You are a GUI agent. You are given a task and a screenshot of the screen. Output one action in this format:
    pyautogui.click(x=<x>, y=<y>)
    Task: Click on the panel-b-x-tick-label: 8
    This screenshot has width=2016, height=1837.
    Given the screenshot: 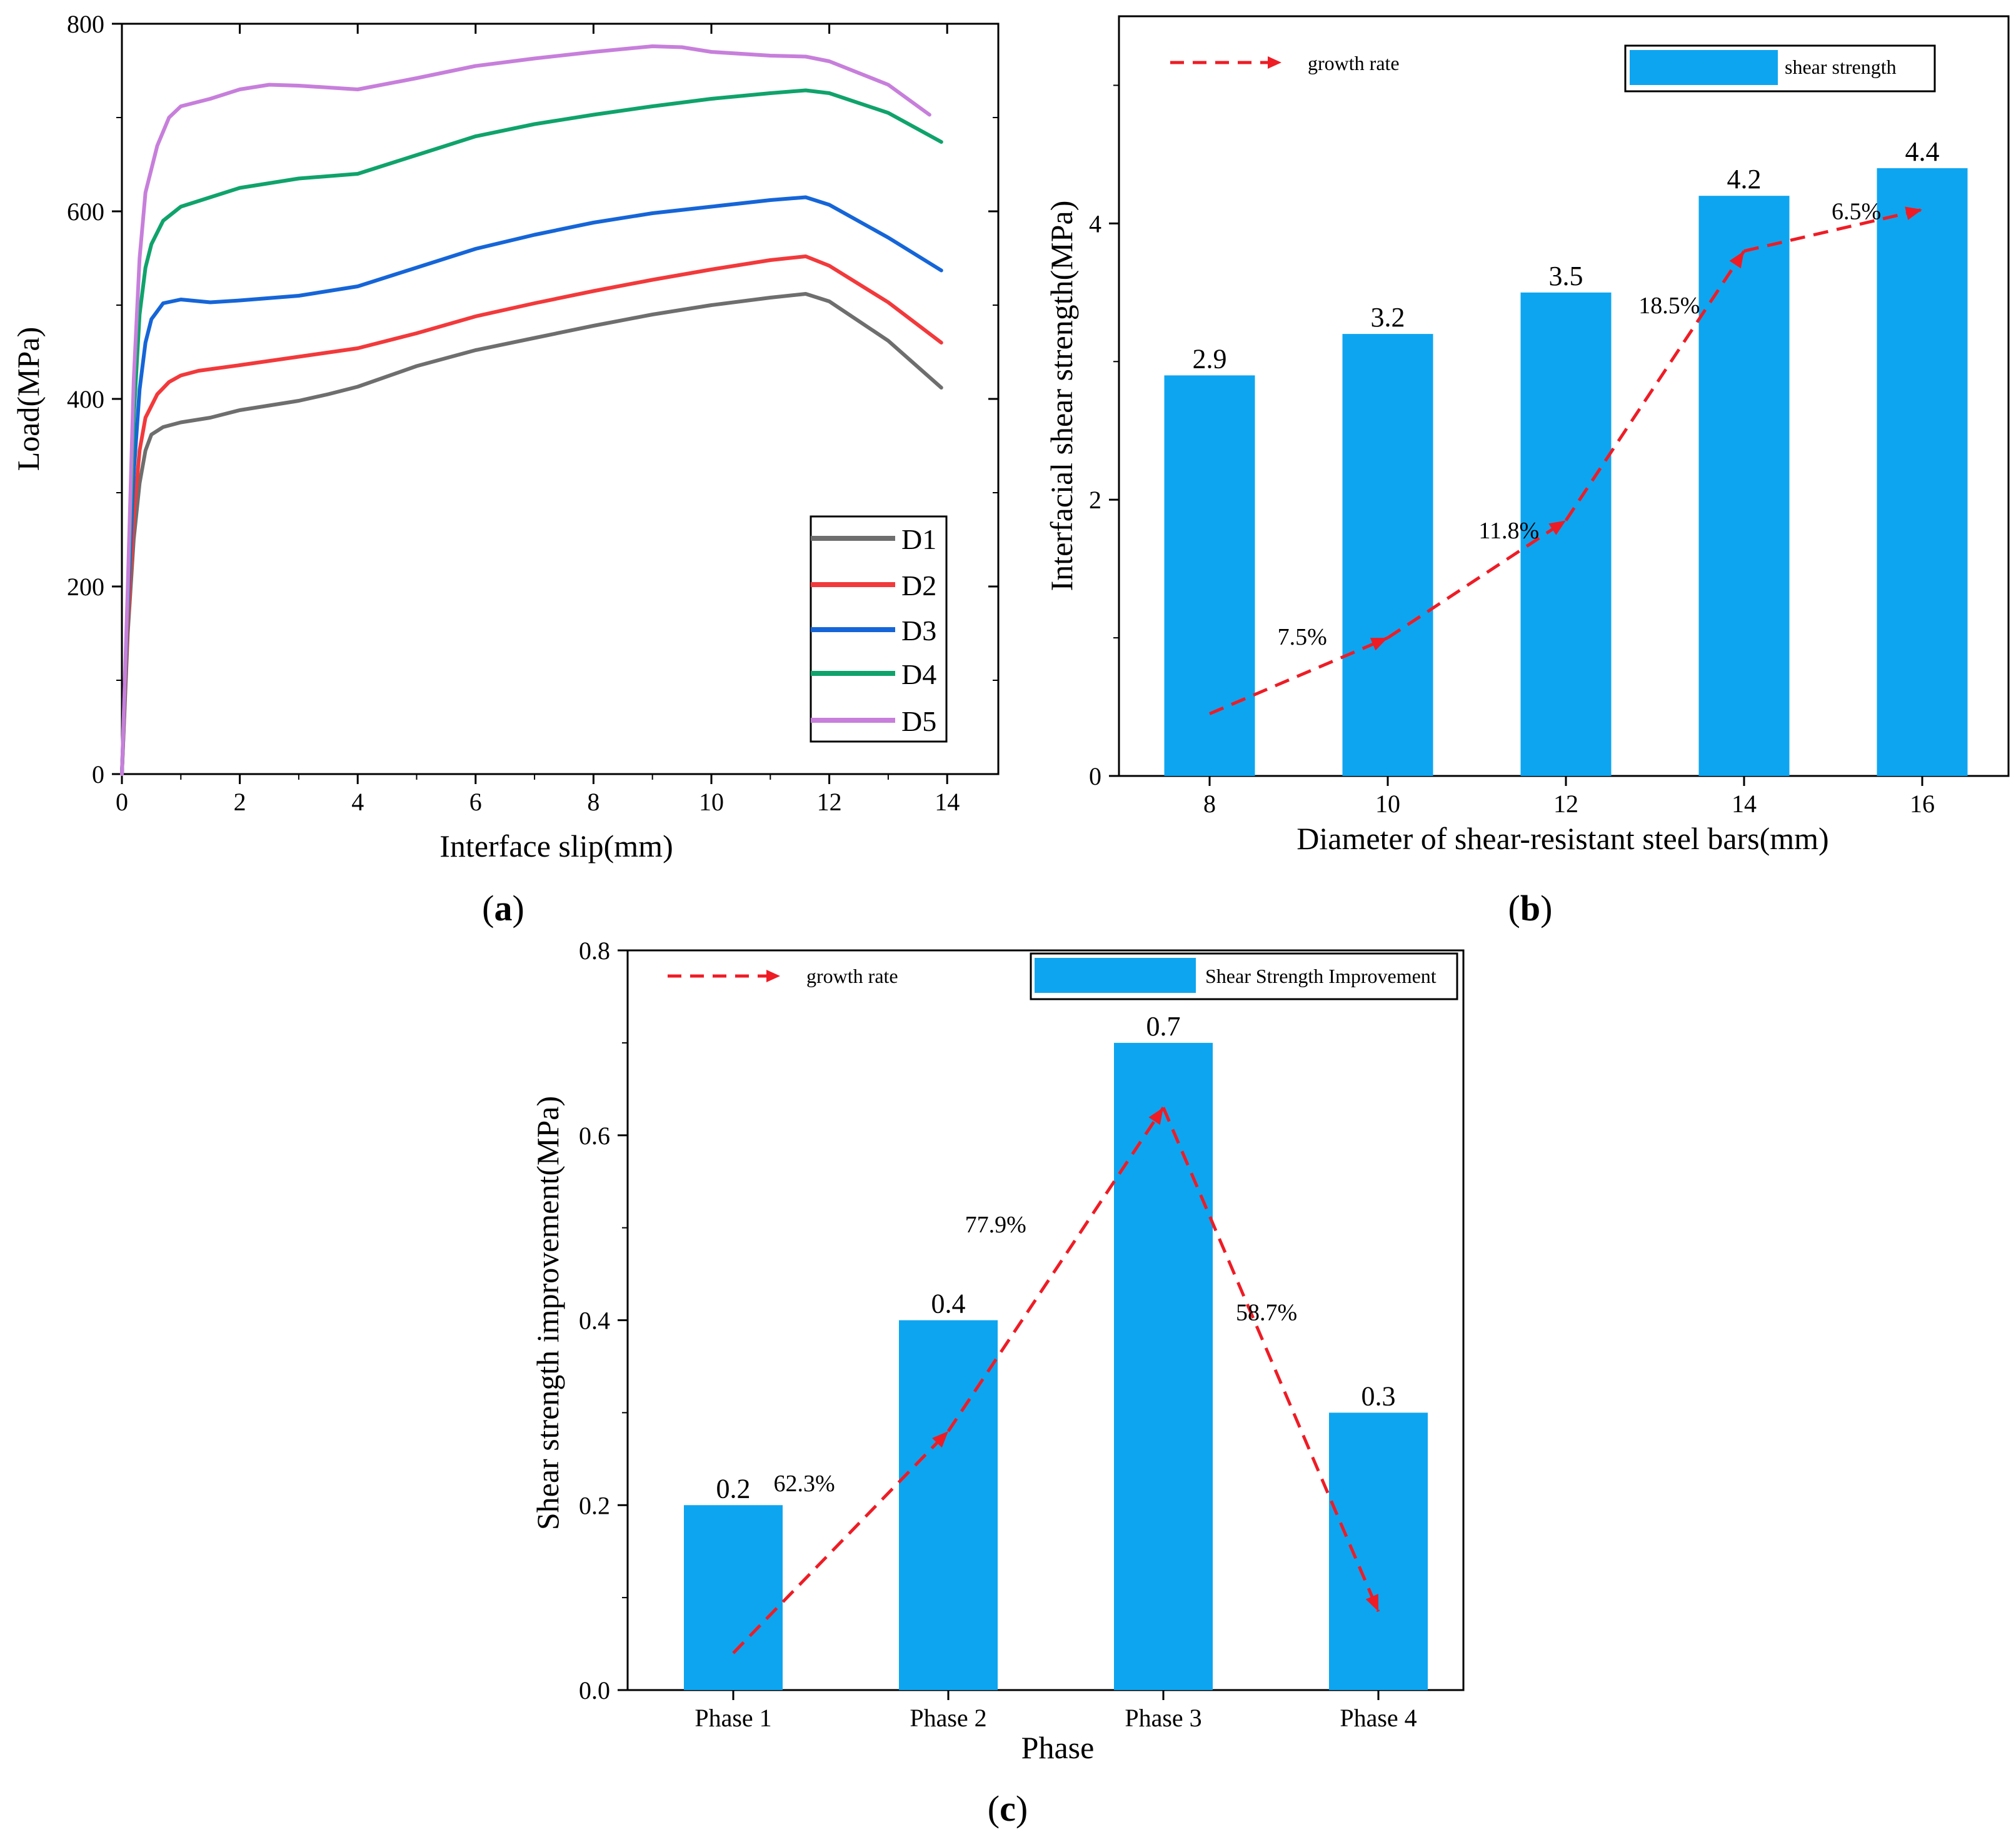 What is the action you would take?
    pyautogui.click(x=1209, y=804)
    